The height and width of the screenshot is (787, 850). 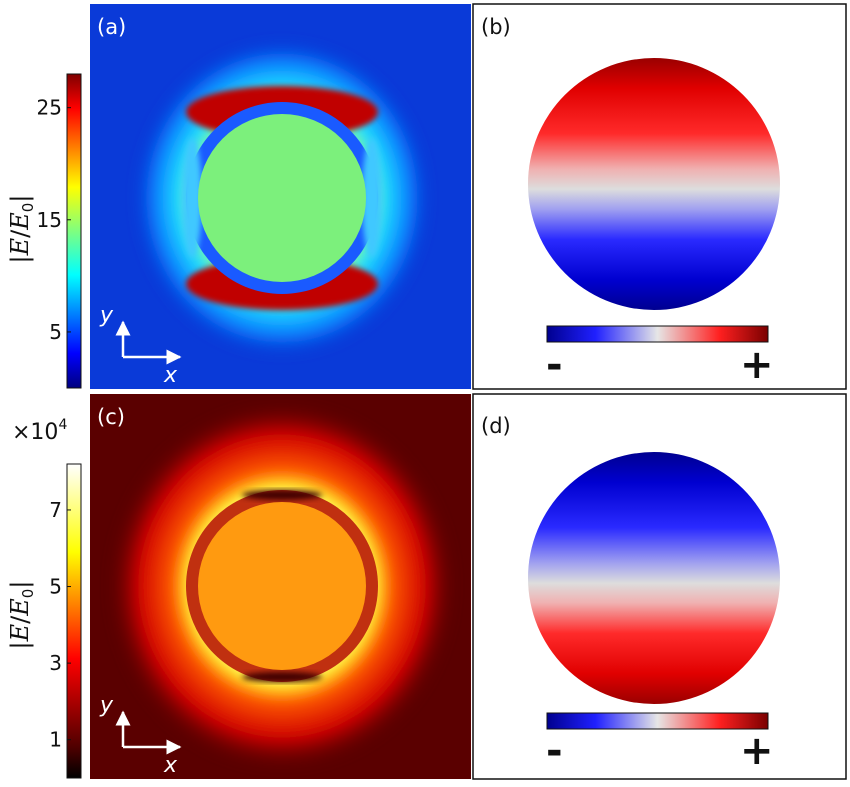 I want to click on colorbar-top-tick-label: 25, so click(x=49, y=108).